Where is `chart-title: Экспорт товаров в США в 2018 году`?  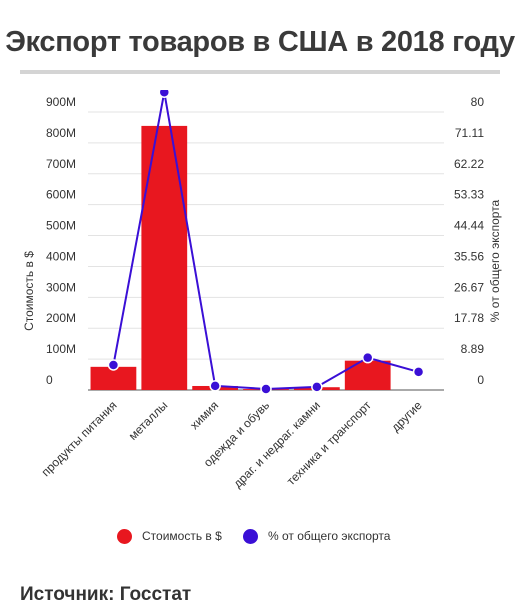 chart-title: Экспорт товаров в США в 2018 году is located at coordinates (260, 42).